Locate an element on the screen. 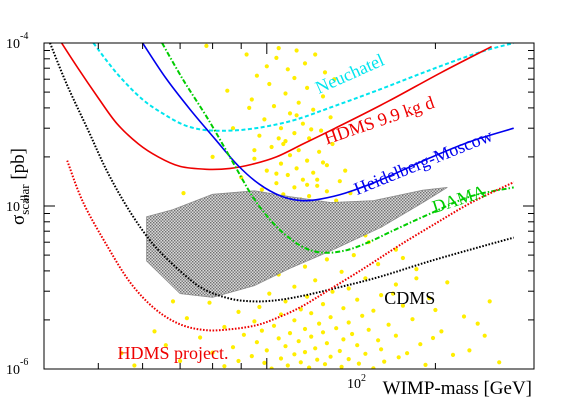 The width and height of the screenshot is (575, 410). y-axis-sigma: σ is located at coordinates (18, 220).